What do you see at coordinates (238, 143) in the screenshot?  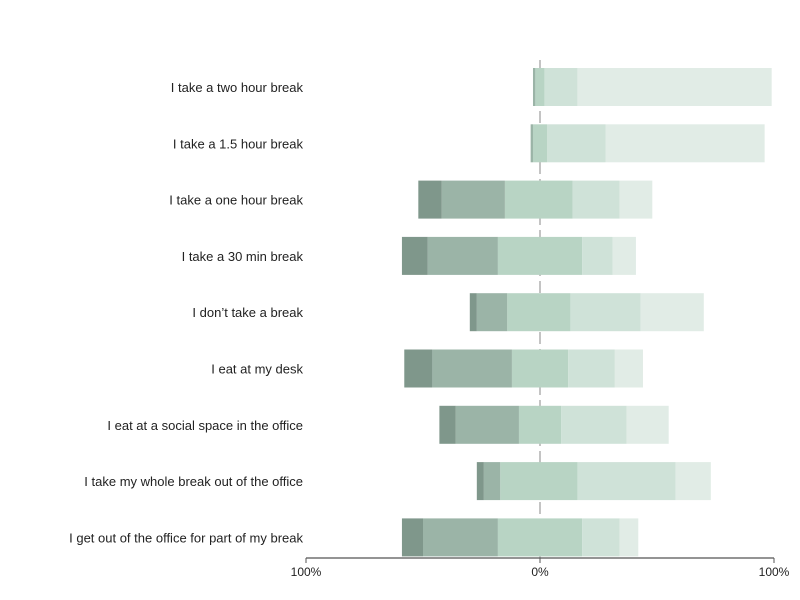 I see `row-label: I take a 1.5 hour break` at bounding box center [238, 143].